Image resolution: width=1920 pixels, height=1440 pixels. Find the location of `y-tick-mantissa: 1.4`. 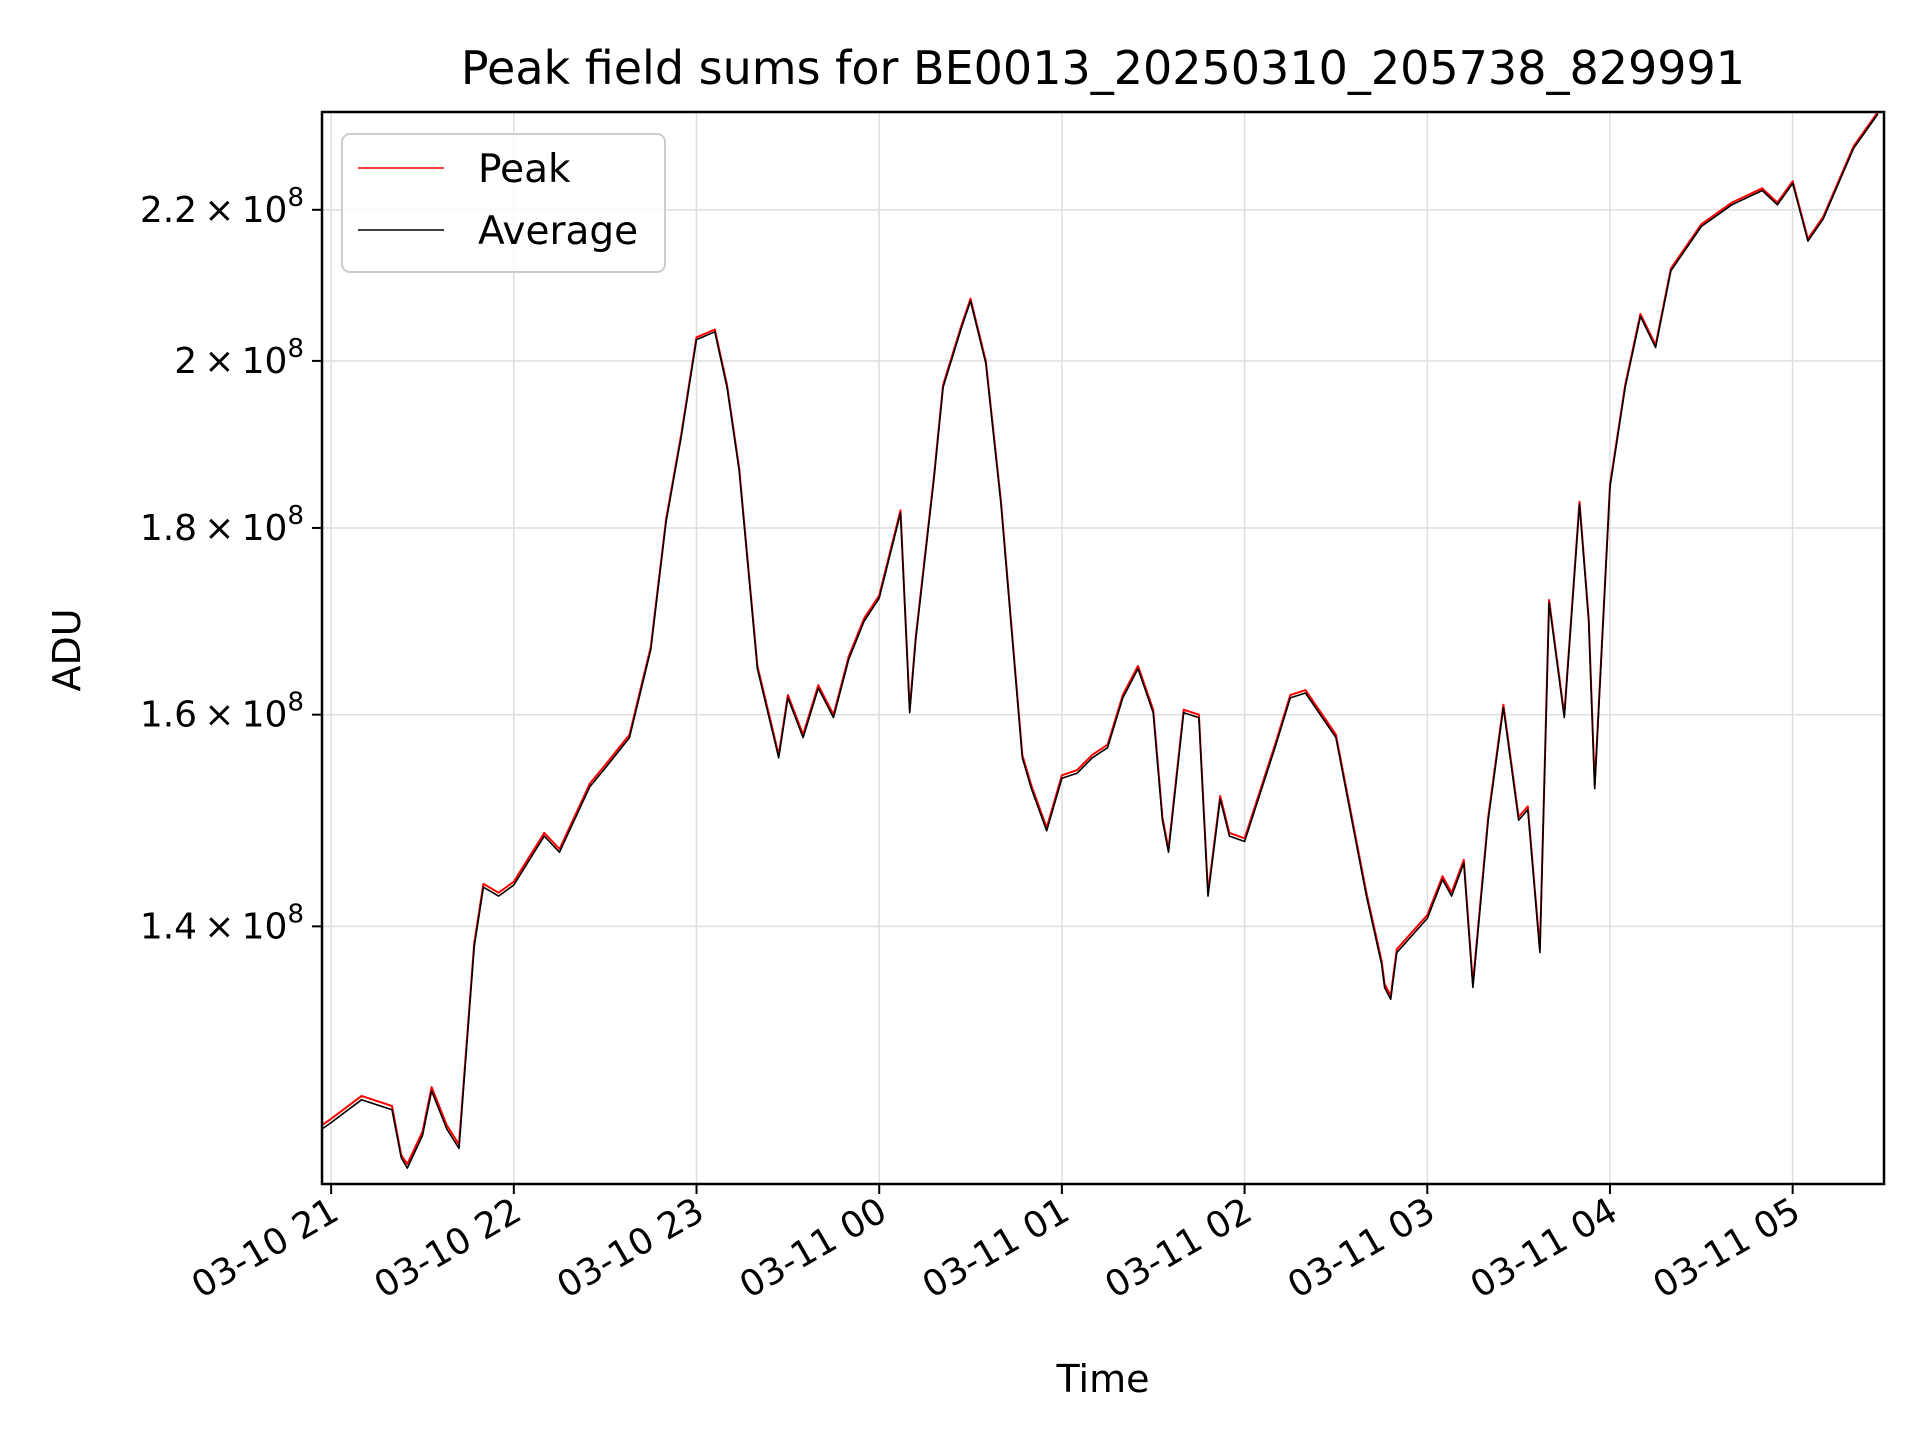

y-tick-mantissa: 1.4 is located at coordinates (168, 926).